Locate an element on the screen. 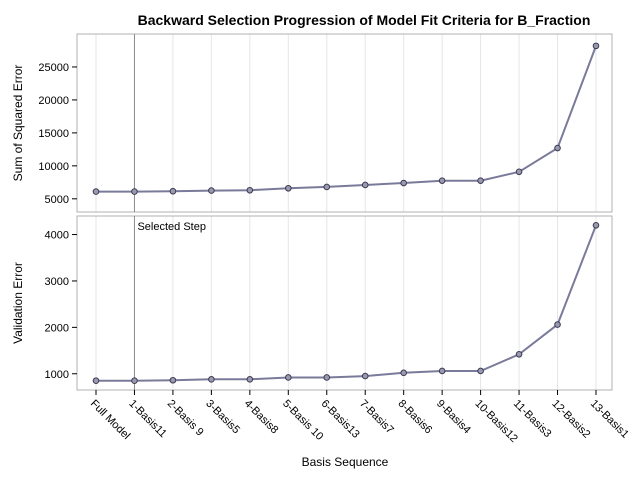 The height and width of the screenshot is (486, 640). y-axis-label: Sum of Squared Error is located at coordinates (18, 123).